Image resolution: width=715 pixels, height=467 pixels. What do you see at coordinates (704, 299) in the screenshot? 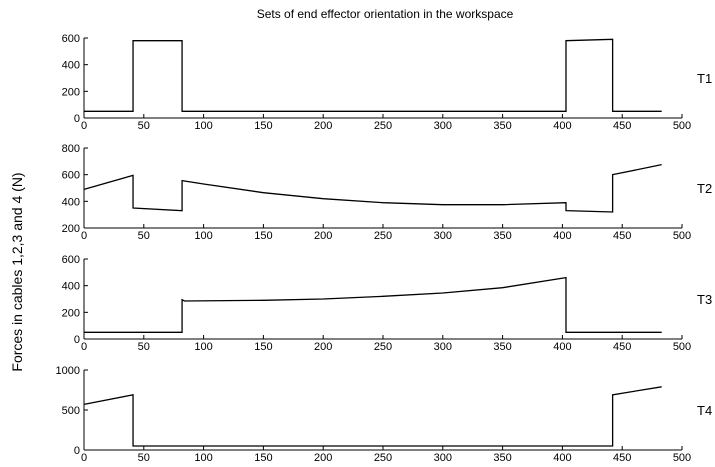
I see `series-label: T3` at bounding box center [704, 299].